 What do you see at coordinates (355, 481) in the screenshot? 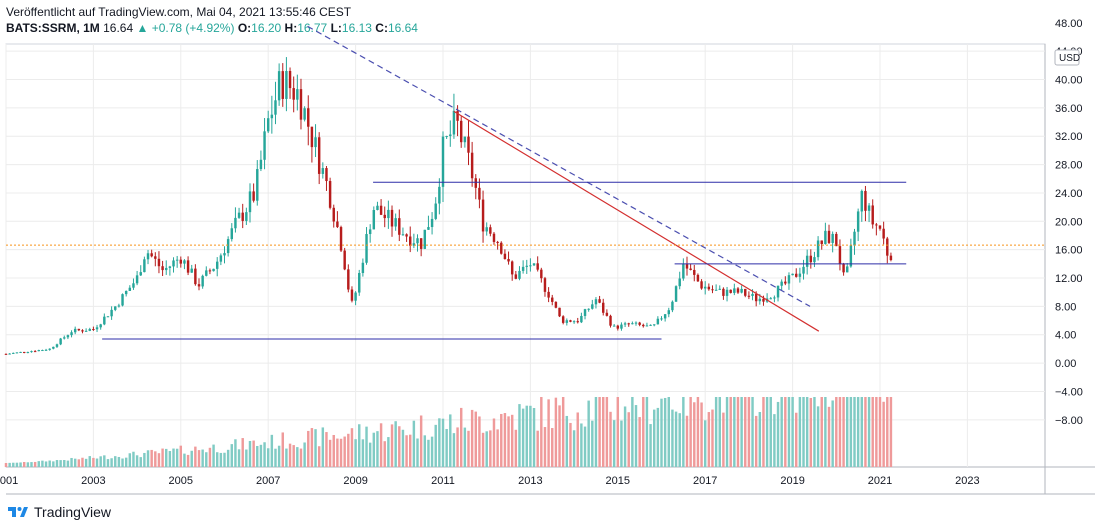
I see `x-tick-label: 2009` at bounding box center [355, 481].